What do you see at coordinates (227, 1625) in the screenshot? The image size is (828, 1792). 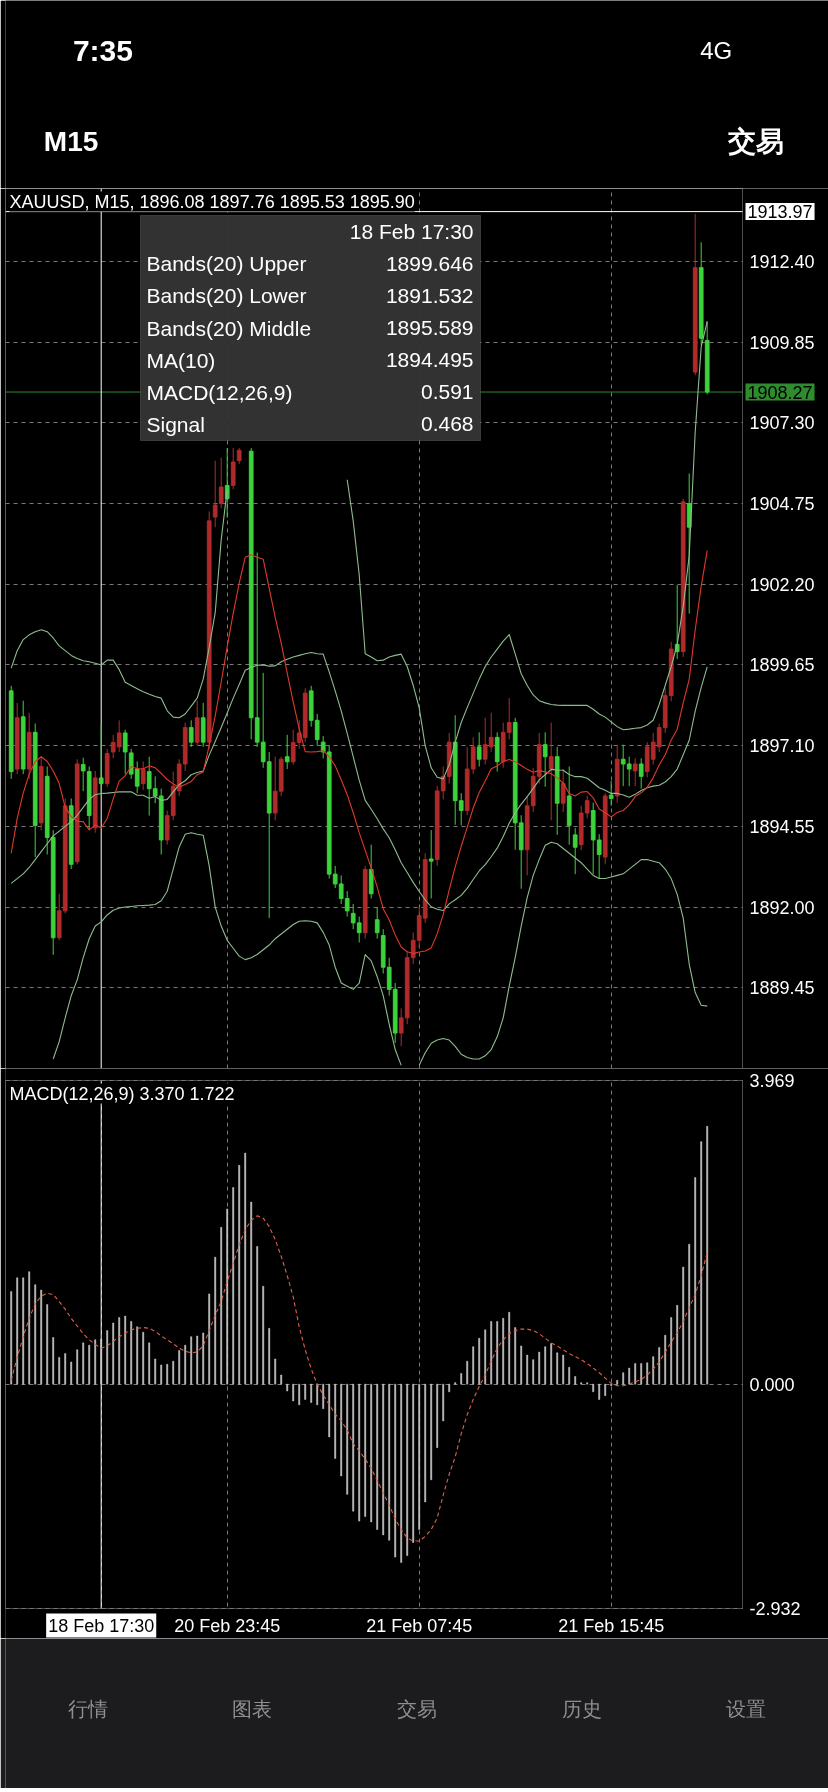 I see `x-tick-label: 20 Feb 23:45` at bounding box center [227, 1625].